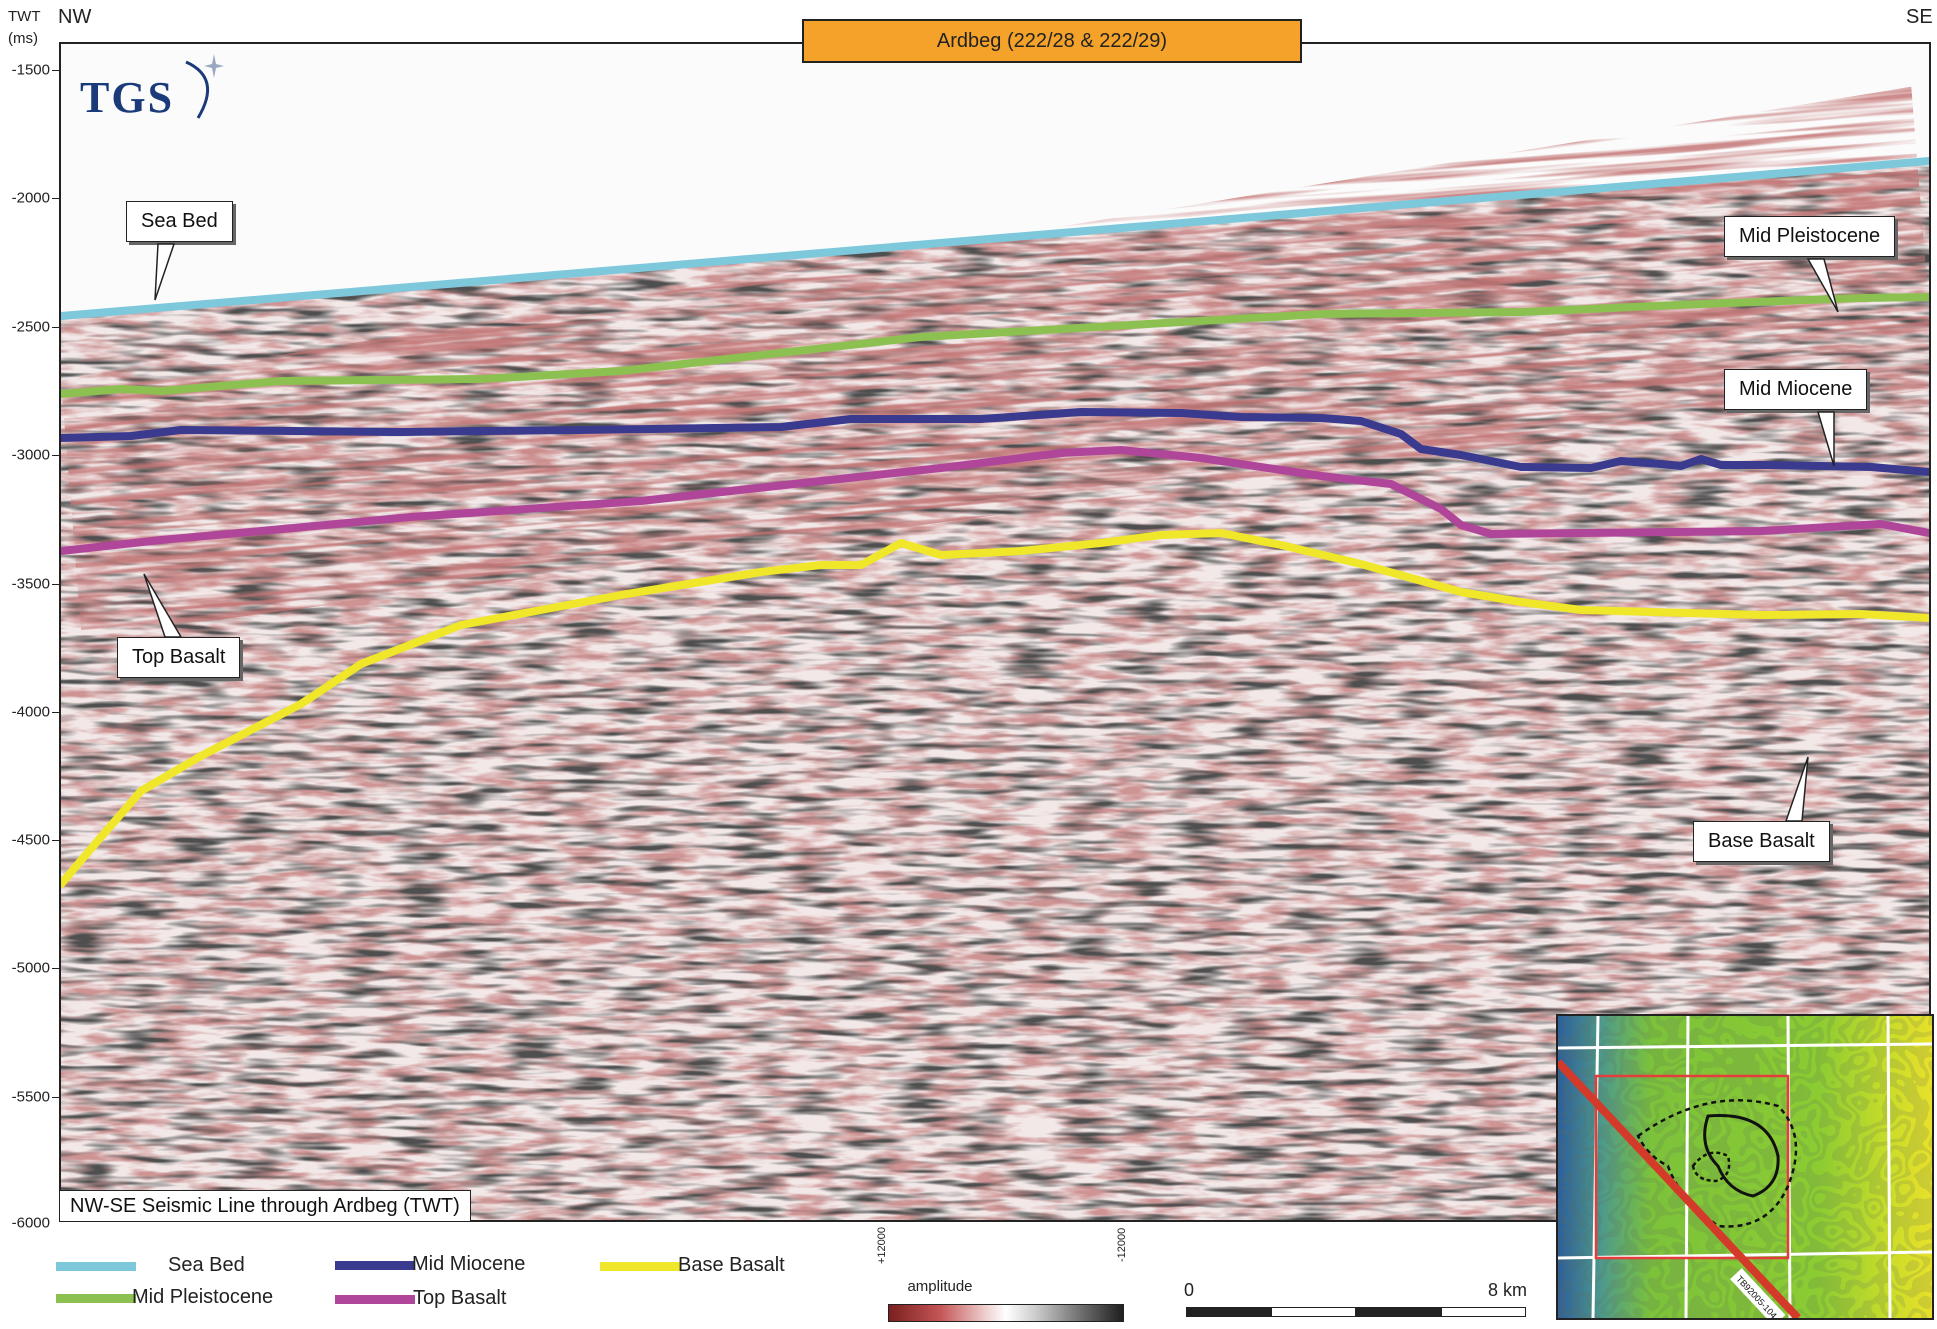 This screenshot has width=1937, height=1329. What do you see at coordinates (1189, 1290) in the screenshot?
I see `scale-start-label: 0` at bounding box center [1189, 1290].